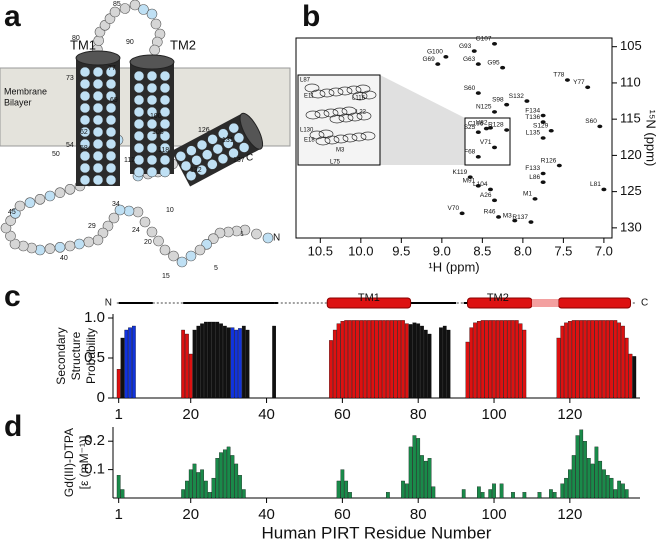 The width and height of the screenshot is (657, 553). Describe the element at coordinates (532, 168) in the screenshot. I see `peak-label: F133` at that location.